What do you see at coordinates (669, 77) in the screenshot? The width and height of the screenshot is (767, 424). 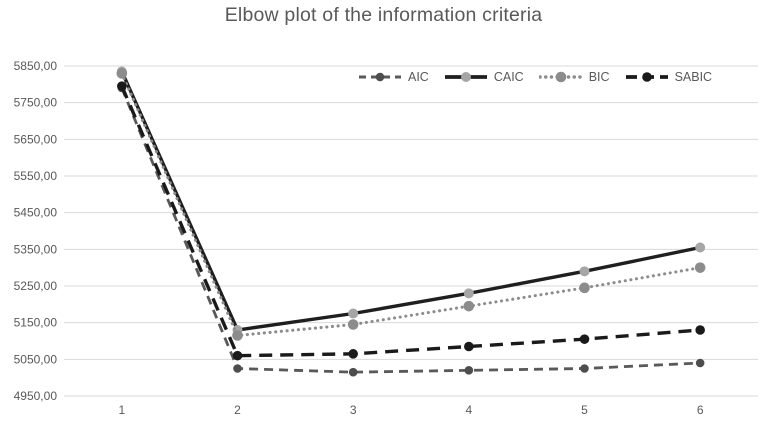 I see `legend-item-sabic: SABIC` at bounding box center [669, 77].